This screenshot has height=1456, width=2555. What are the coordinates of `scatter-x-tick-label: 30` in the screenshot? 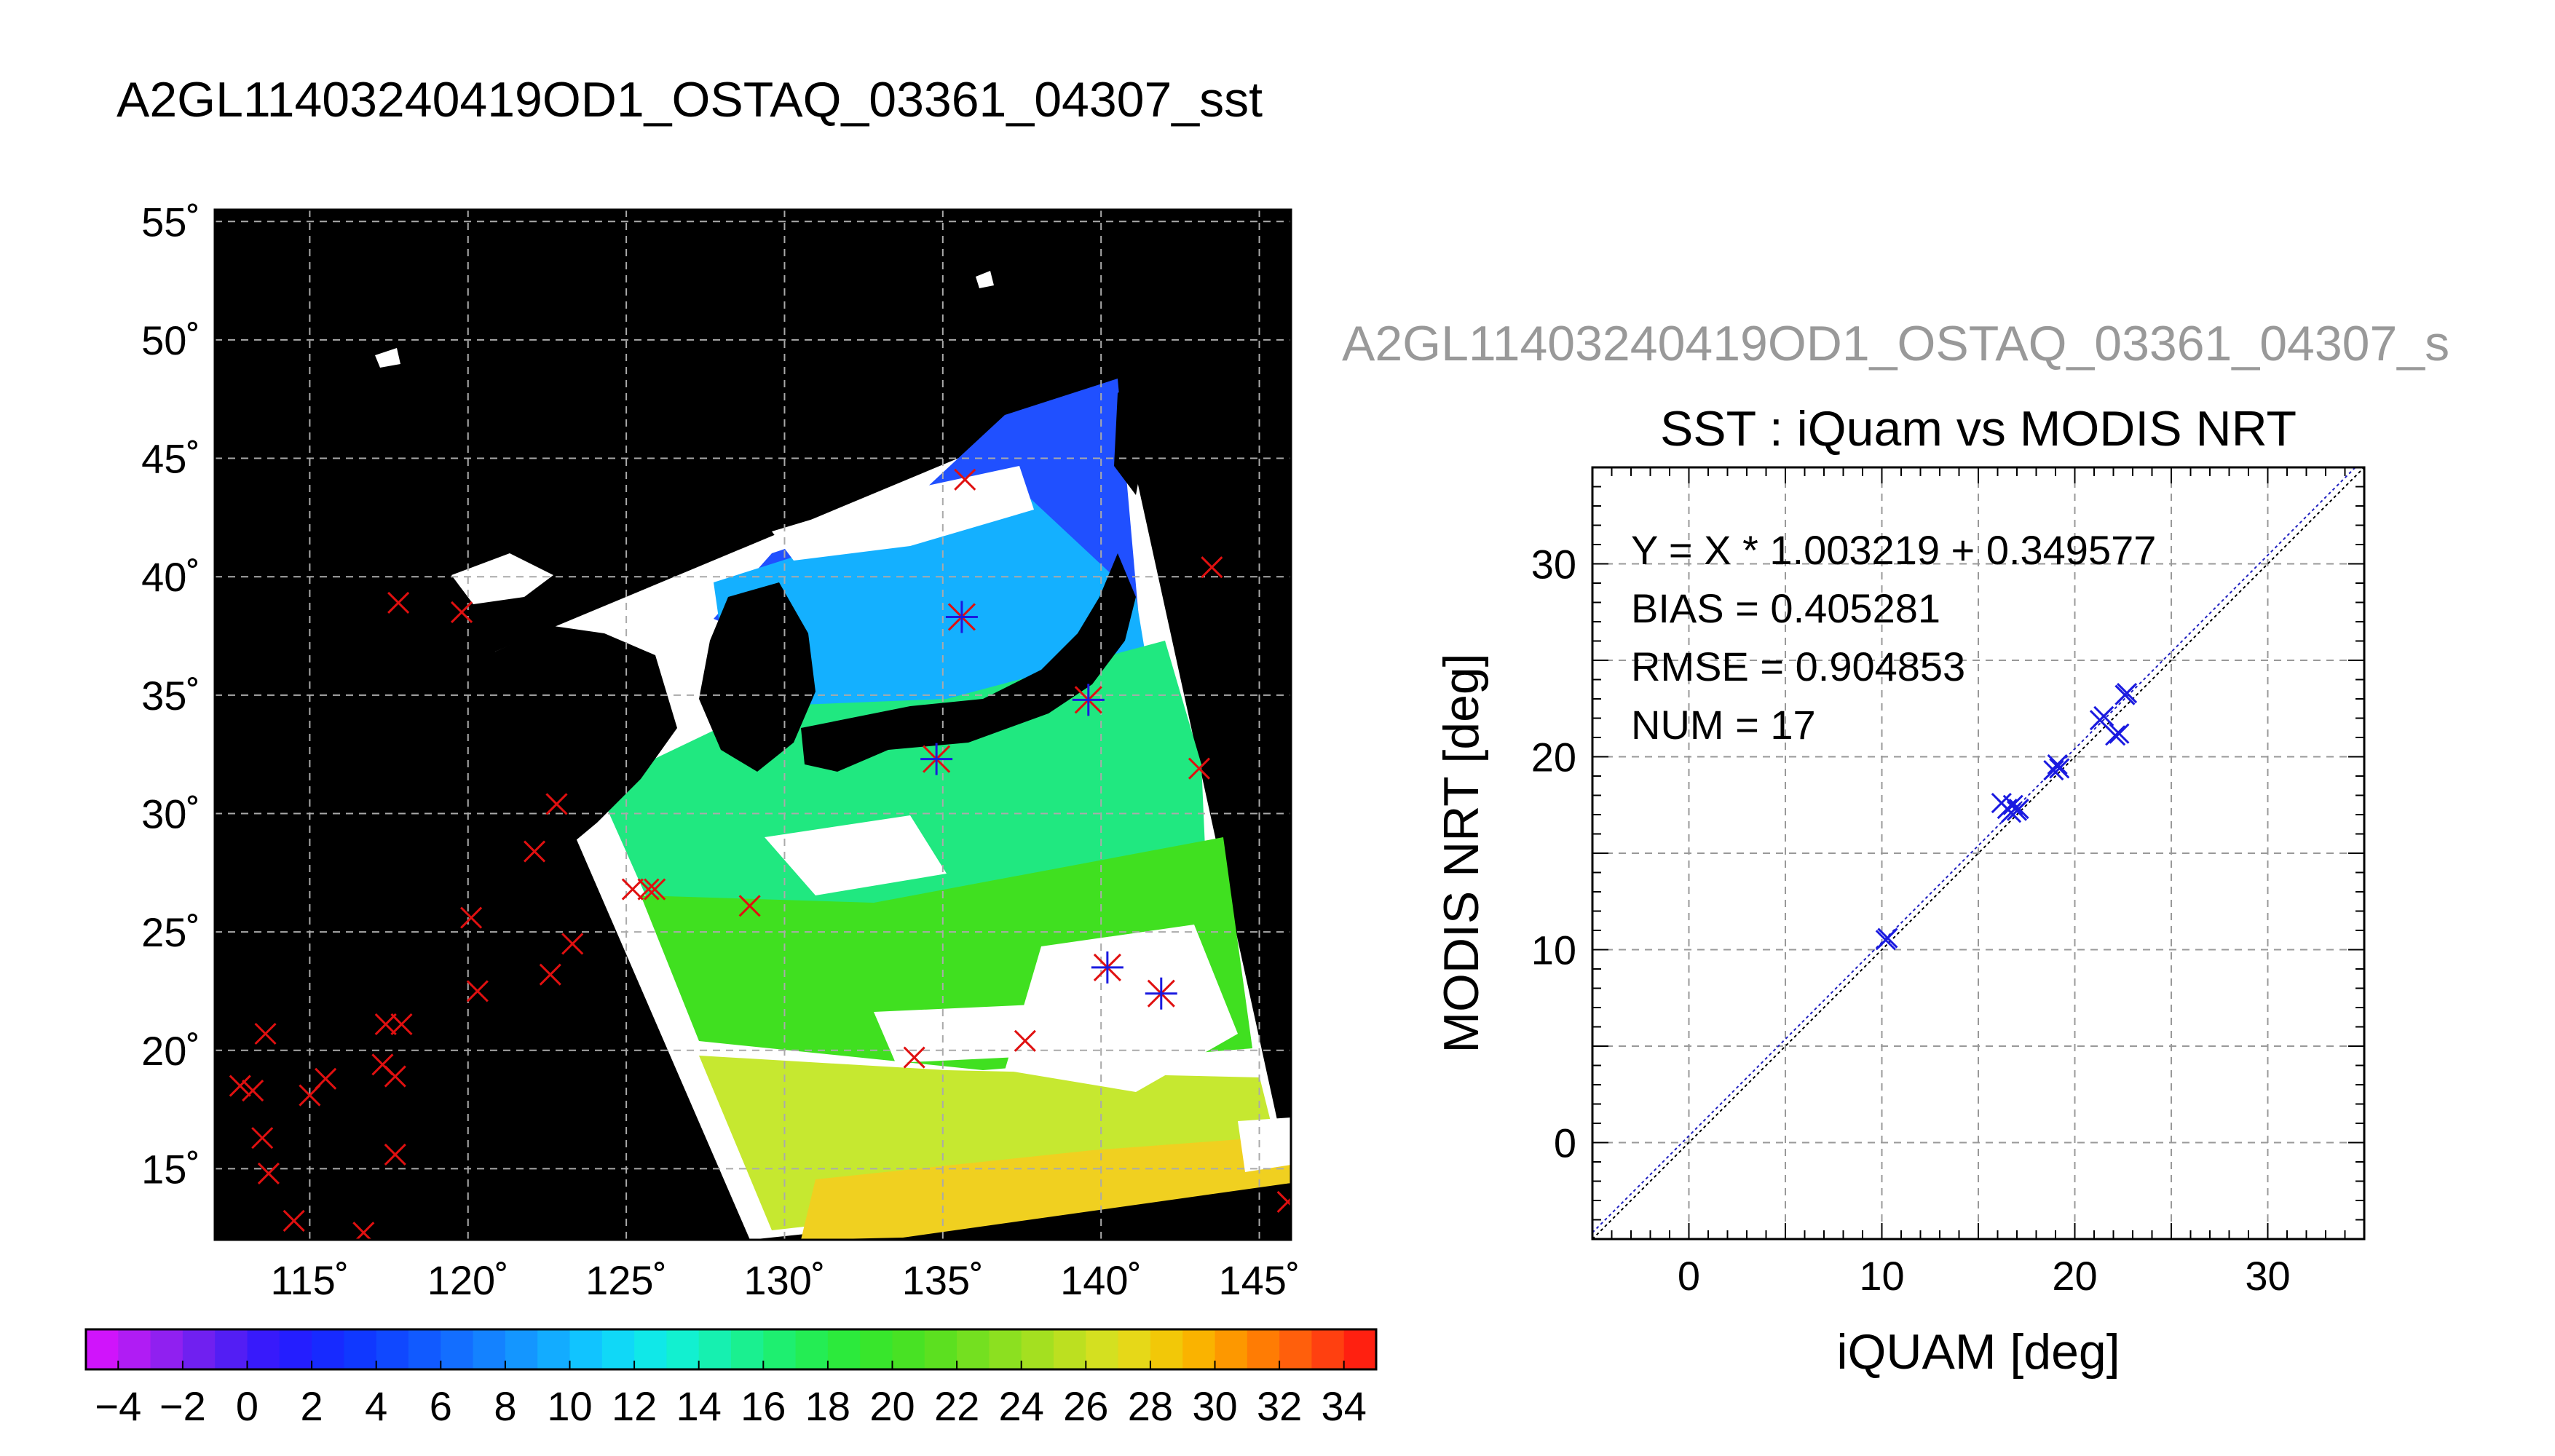 It's located at (2267, 1276).